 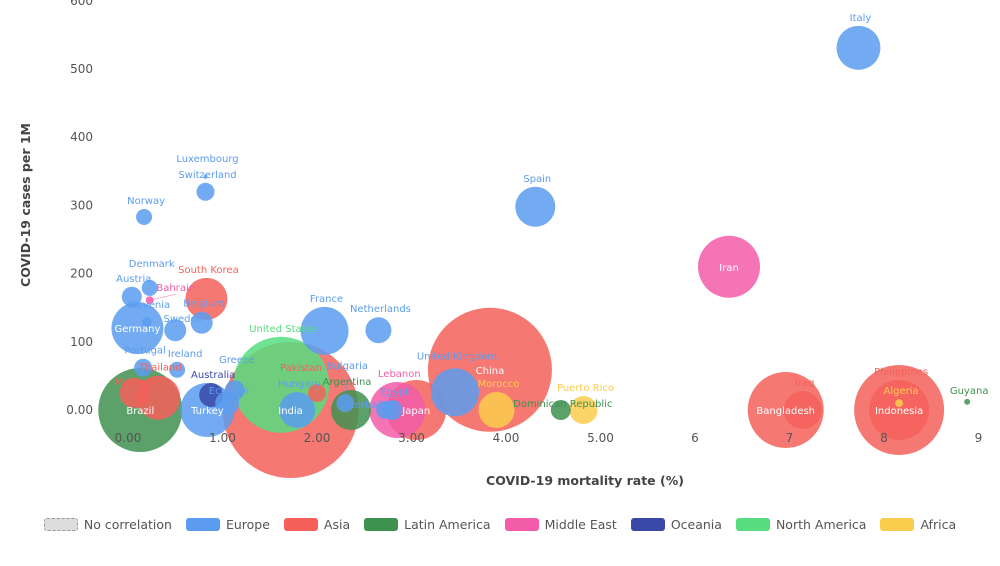 What do you see at coordinates (326, 299) in the screenshot?
I see `bubble-label: France` at bounding box center [326, 299].